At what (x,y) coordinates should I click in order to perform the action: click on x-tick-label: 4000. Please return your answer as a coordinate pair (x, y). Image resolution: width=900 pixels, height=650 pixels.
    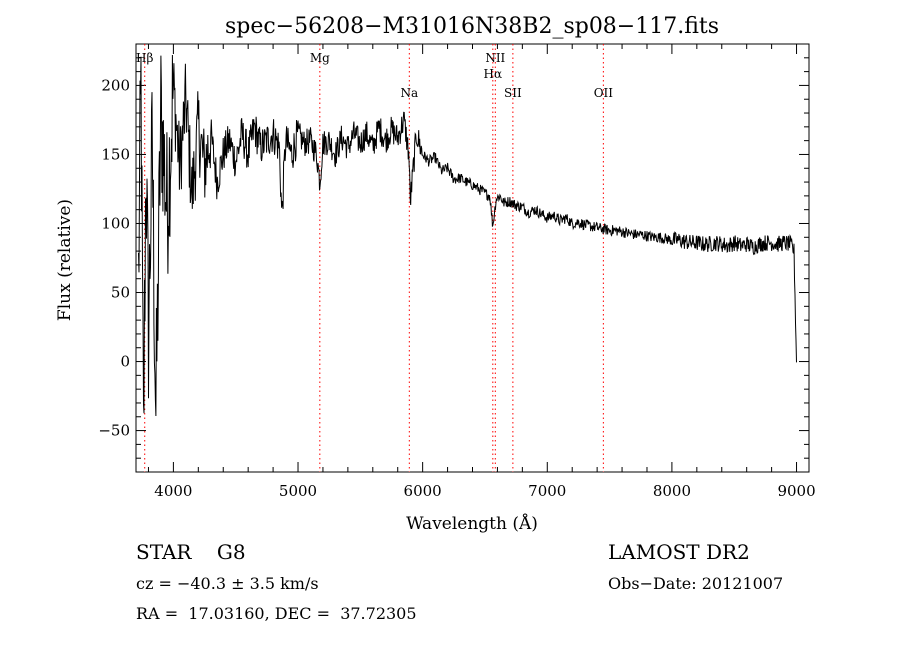
    Looking at the image, I should click on (173, 491).